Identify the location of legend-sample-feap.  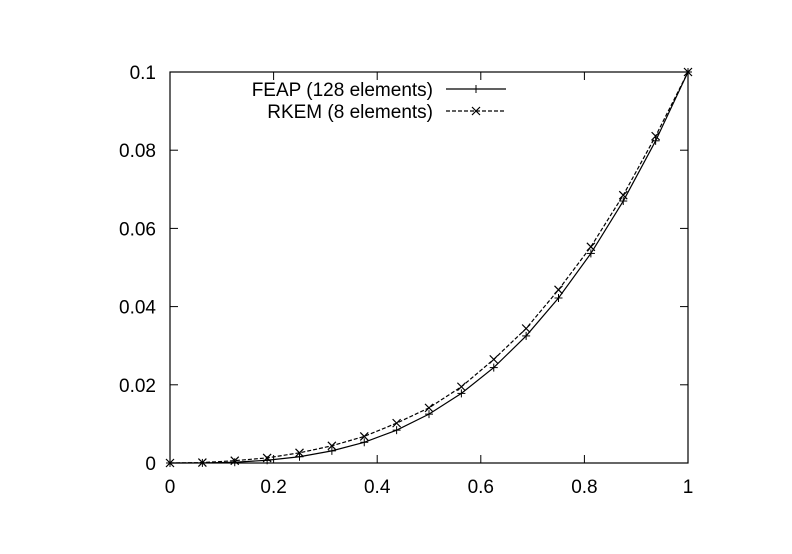
(476, 89).